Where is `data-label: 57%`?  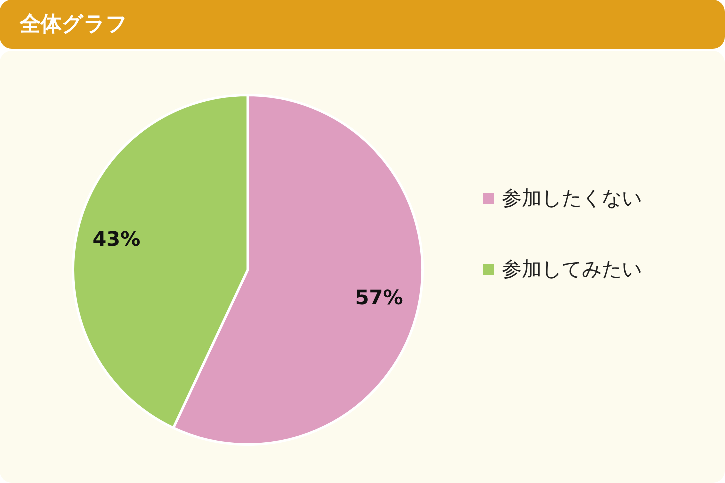
data-label: 57% is located at coordinates (379, 298).